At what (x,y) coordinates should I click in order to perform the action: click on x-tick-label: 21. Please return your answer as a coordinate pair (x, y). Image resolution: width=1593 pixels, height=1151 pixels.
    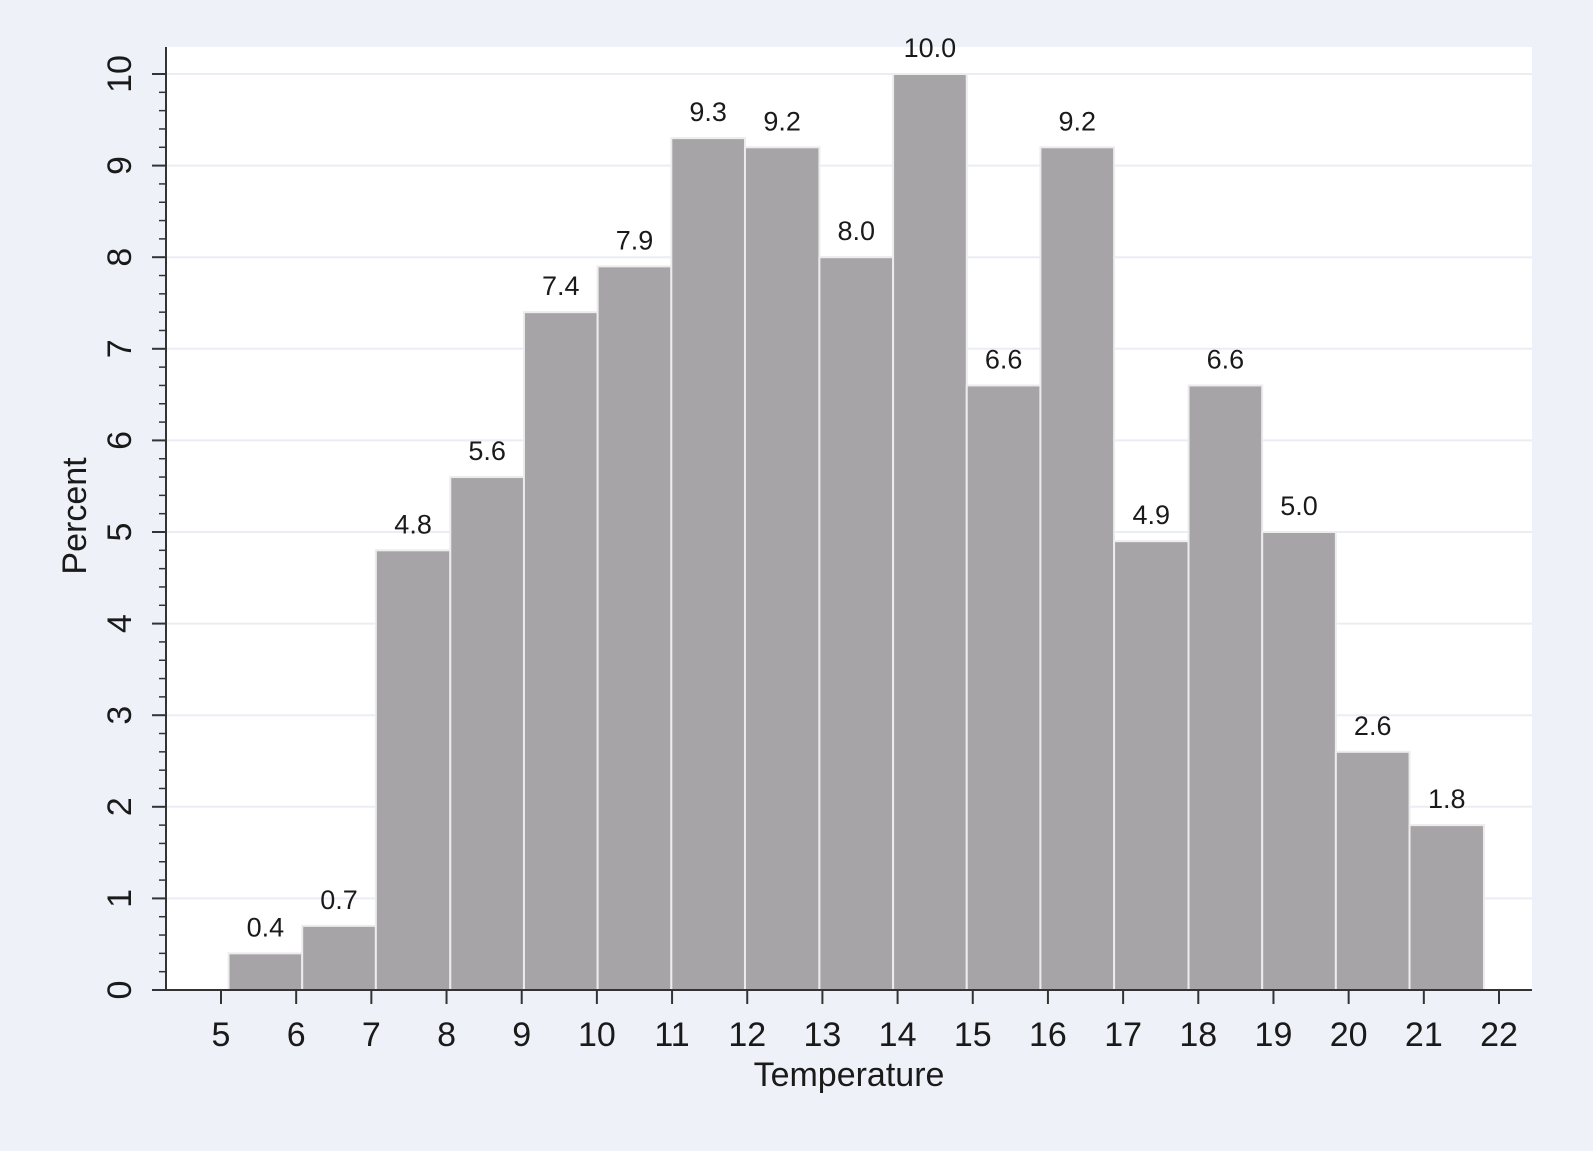
    Looking at the image, I should click on (1424, 1035).